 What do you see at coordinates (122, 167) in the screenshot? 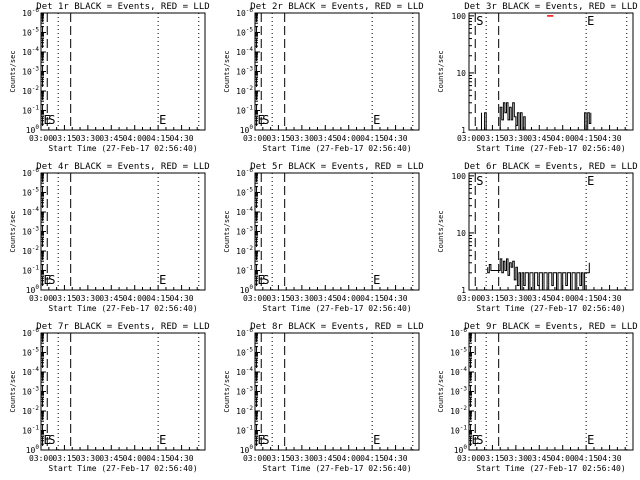
I see `panel-title: Det 4r BLACK = Events, RED = LLD` at bounding box center [122, 167].